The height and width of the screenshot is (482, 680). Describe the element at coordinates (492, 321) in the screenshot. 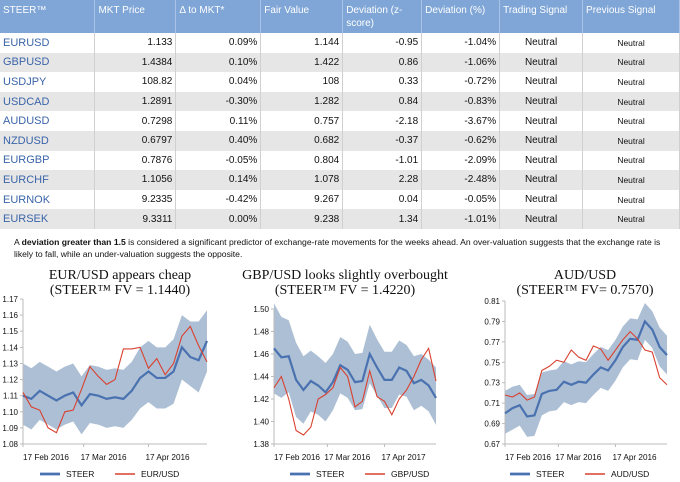

I see `y-tick-label: 0.79` at that location.